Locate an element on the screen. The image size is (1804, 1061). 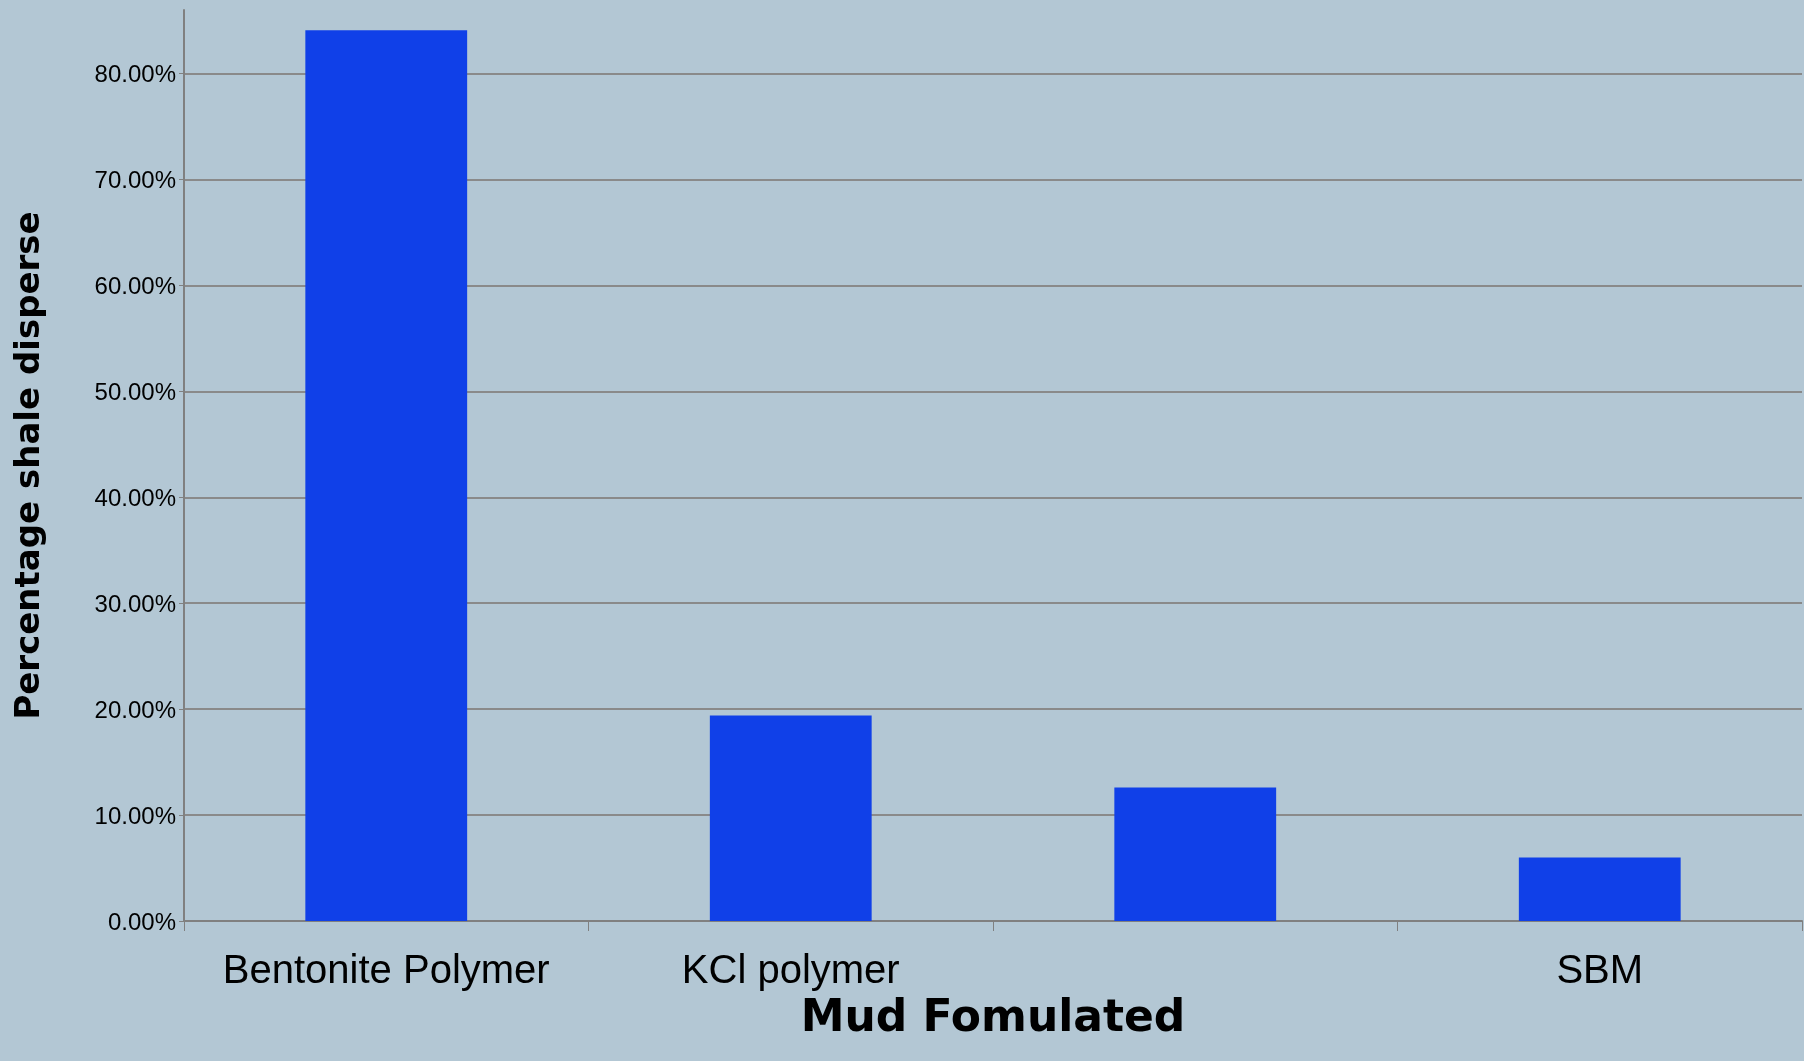
x-tick-label: KCl polymer is located at coordinates (790, 969).